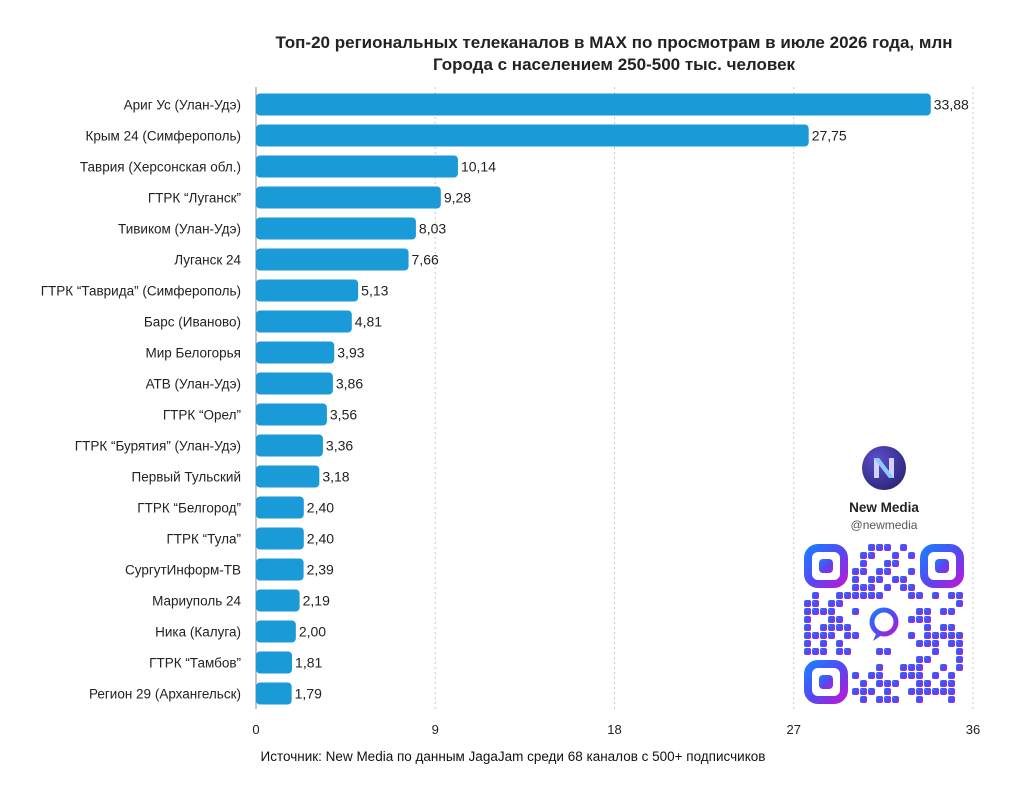 The width and height of the screenshot is (1026, 800). Describe the element at coordinates (350, 353) in the screenshot. I see `value-label: 3,93` at that location.